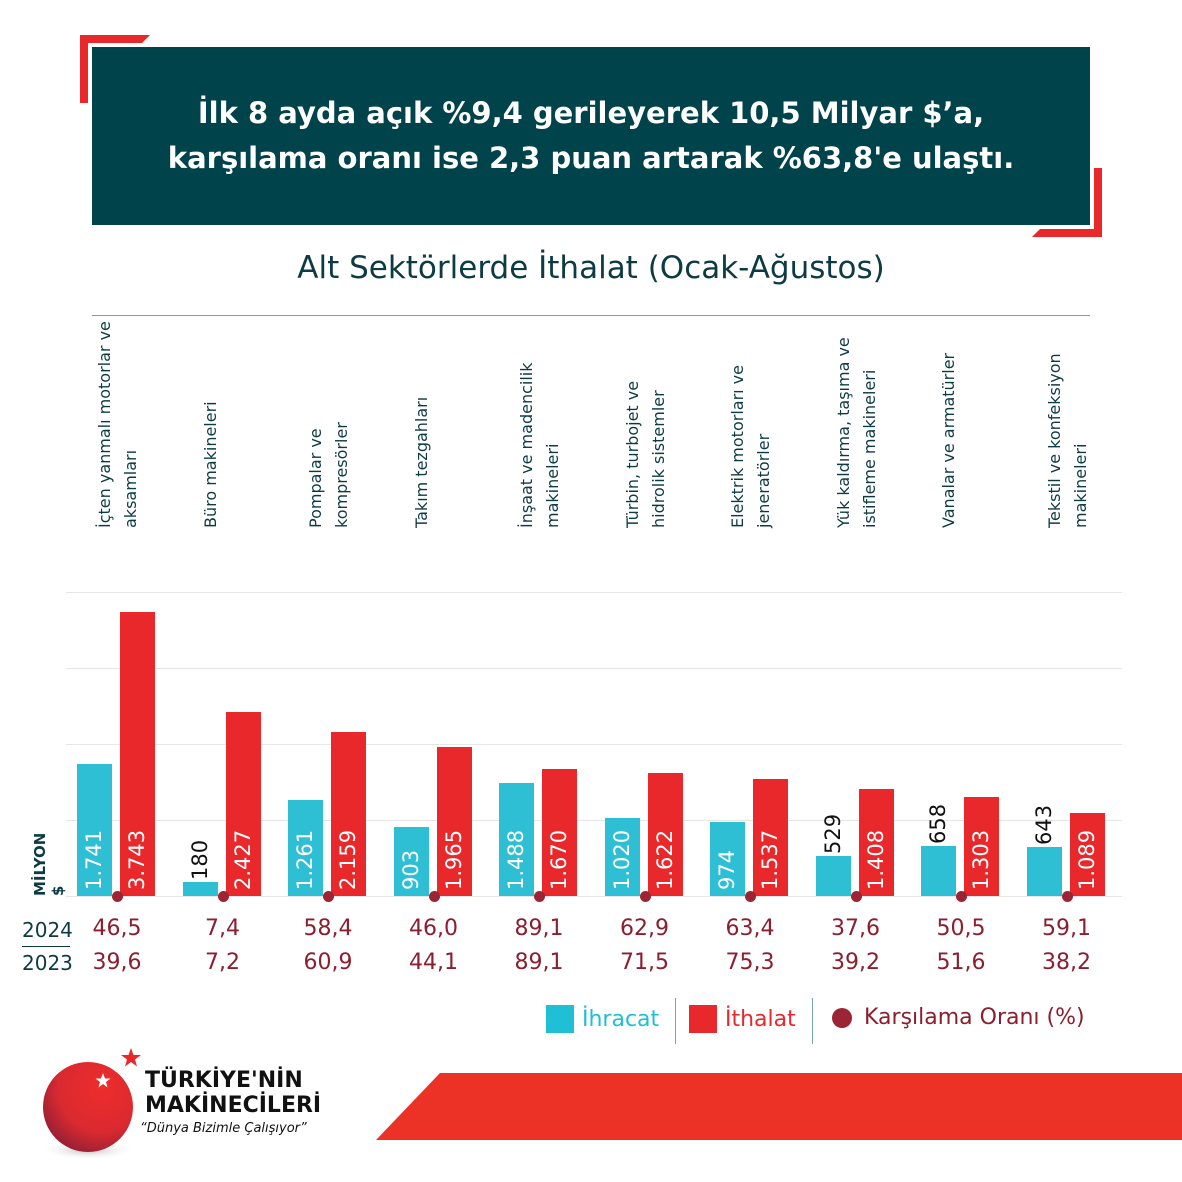 Image resolution: width=1182 pixels, height=1182 pixels. I want to click on category-label: Elektrik motorları ve jeneratörler, so click(750, 446).